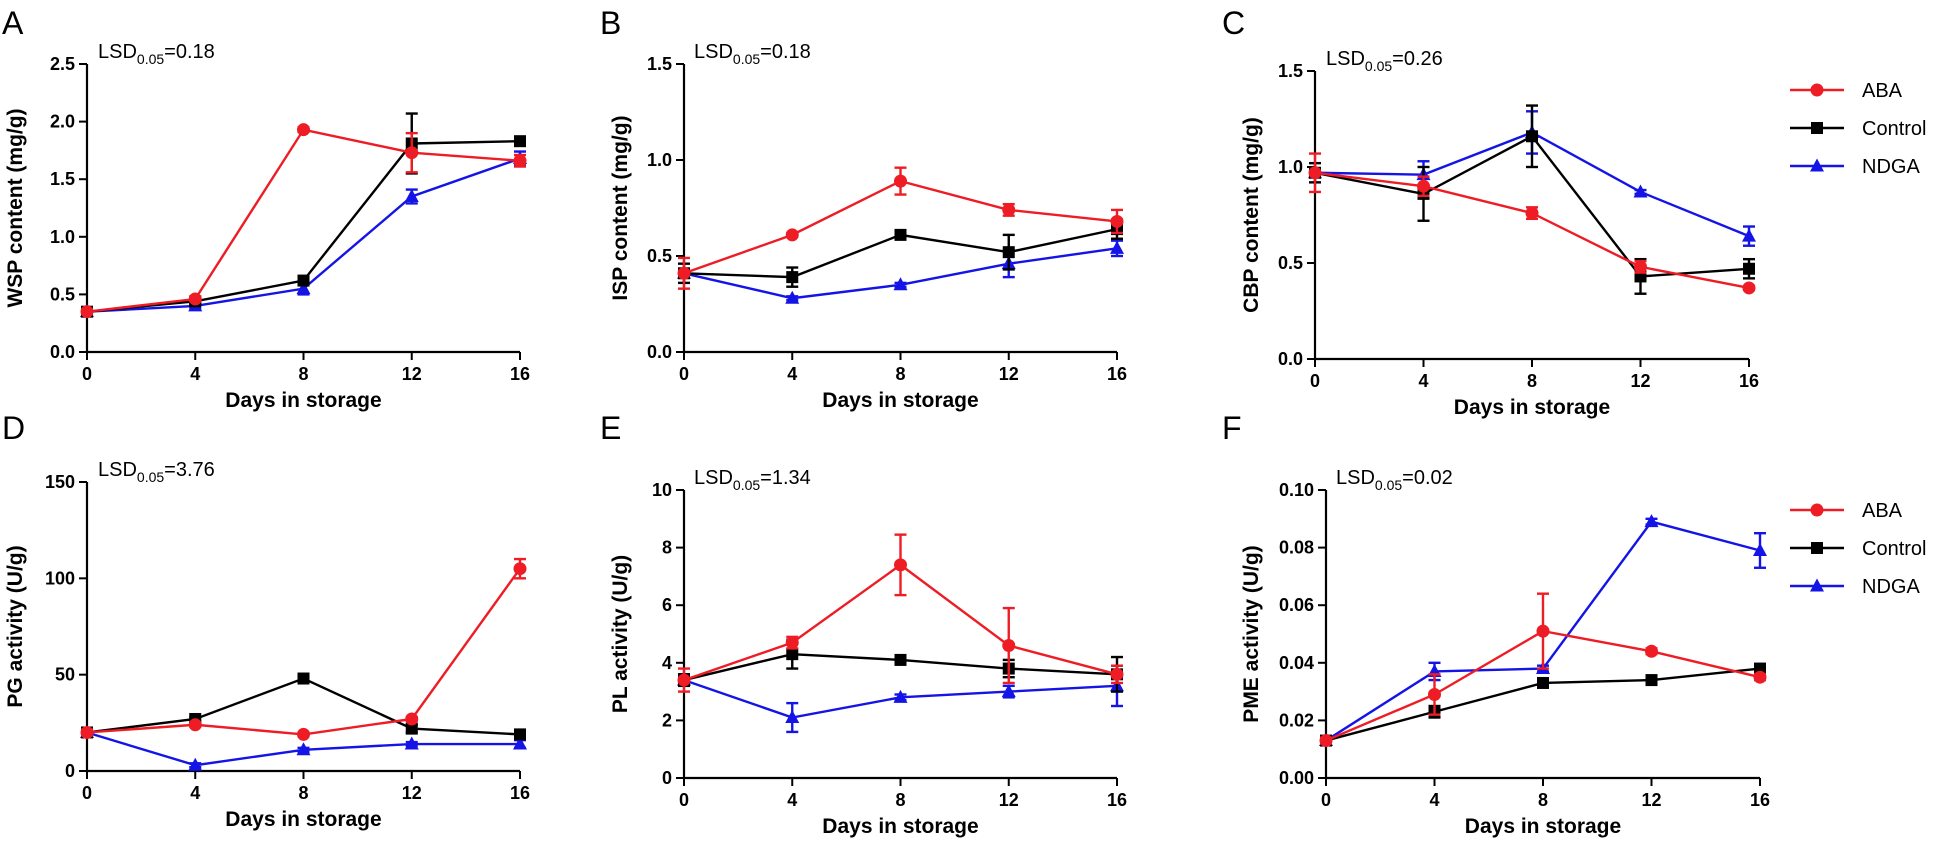 This screenshot has height=849, width=1949. I want to click on y-tick-label: 0.00, so click(1296, 778).